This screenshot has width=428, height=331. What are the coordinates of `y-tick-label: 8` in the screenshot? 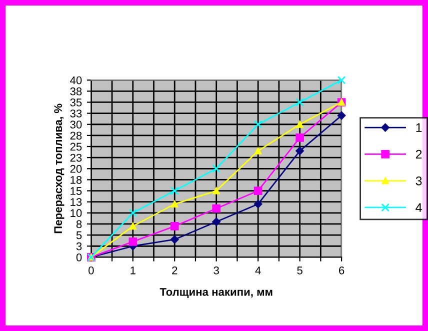 It's located at (79, 224).